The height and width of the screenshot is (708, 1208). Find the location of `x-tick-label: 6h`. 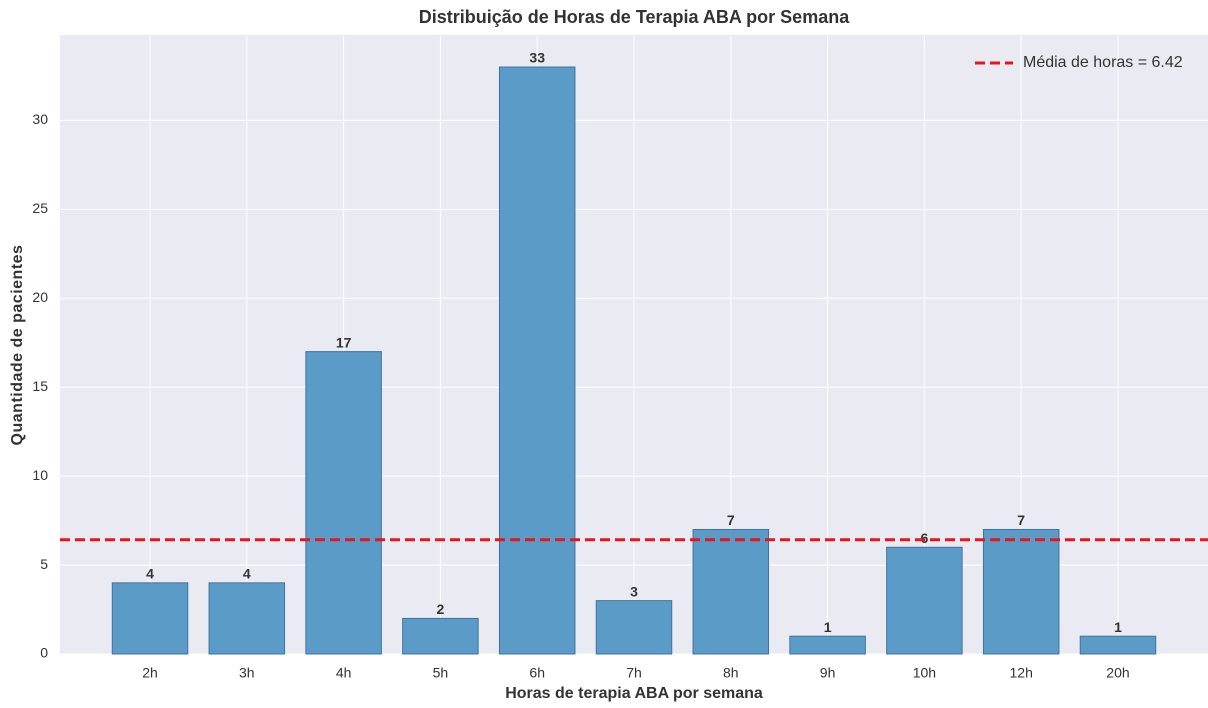

x-tick-label: 6h is located at coordinates (537, 673).